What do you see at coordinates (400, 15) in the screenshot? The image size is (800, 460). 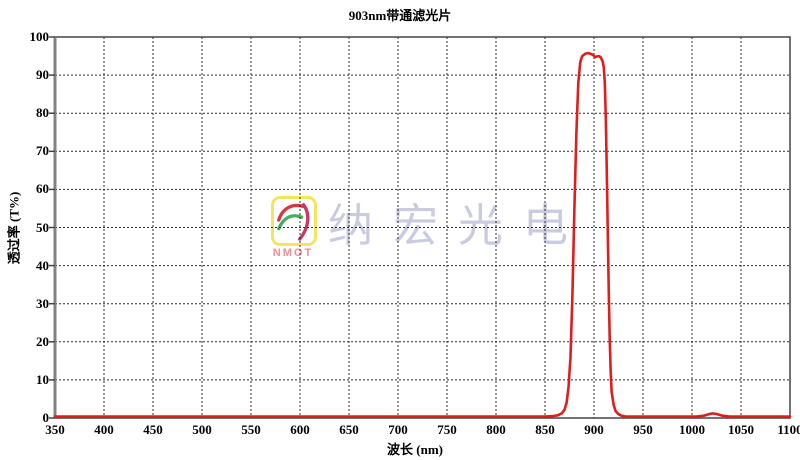 I see `chart-title: 903nm带通滤光片` at bounding box center [400, 15].